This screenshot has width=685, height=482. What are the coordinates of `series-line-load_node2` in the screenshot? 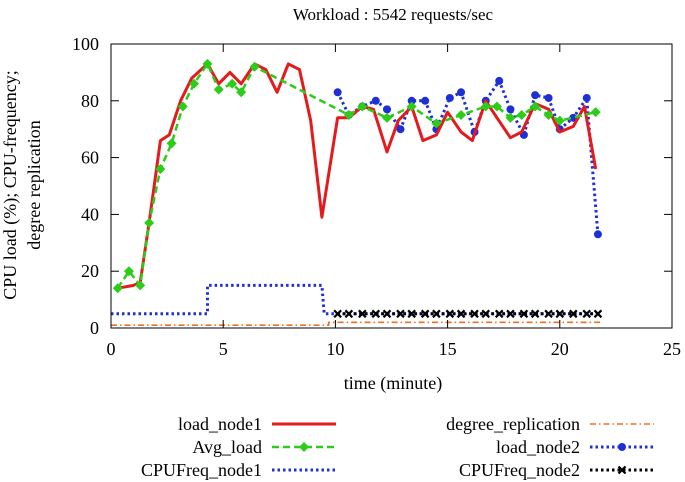 It's located at (468, 157).